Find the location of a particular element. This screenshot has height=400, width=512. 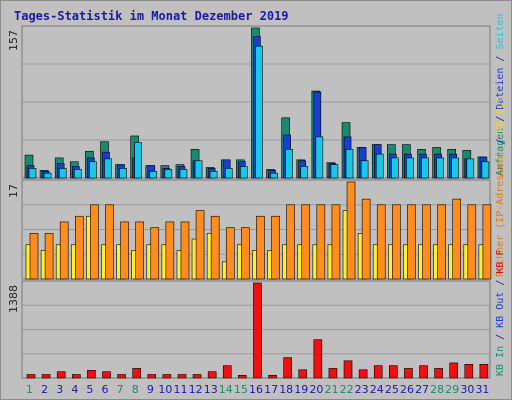

panel-2-legend: Rechner (IP-Adressen) / KB Out is located at coordinates (500, 186).